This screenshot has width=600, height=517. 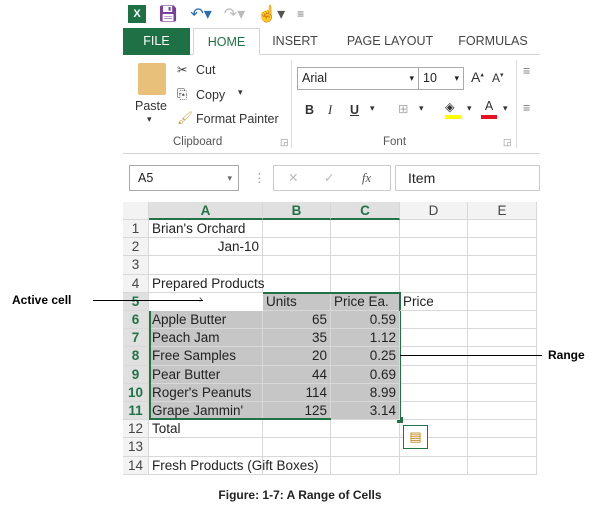 I want to click on cell-B8: 20, so click(x=297, y=356).